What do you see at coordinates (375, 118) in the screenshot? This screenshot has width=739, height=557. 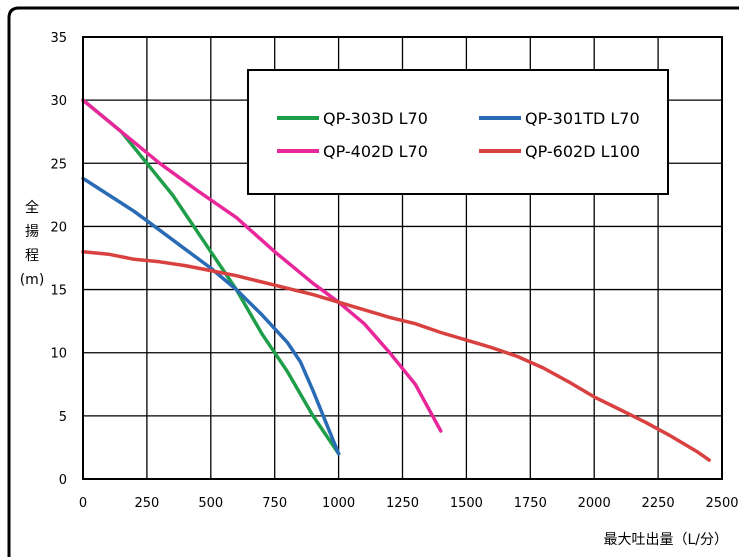 I see `legend-label: QP-303D L70` at bounding box center [375, 118].